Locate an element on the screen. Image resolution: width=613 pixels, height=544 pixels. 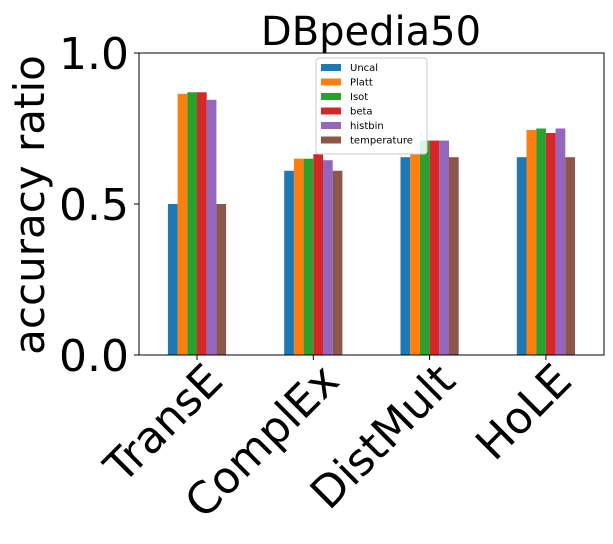
legend-label-beta: beta is located at coordinates (361, 112).